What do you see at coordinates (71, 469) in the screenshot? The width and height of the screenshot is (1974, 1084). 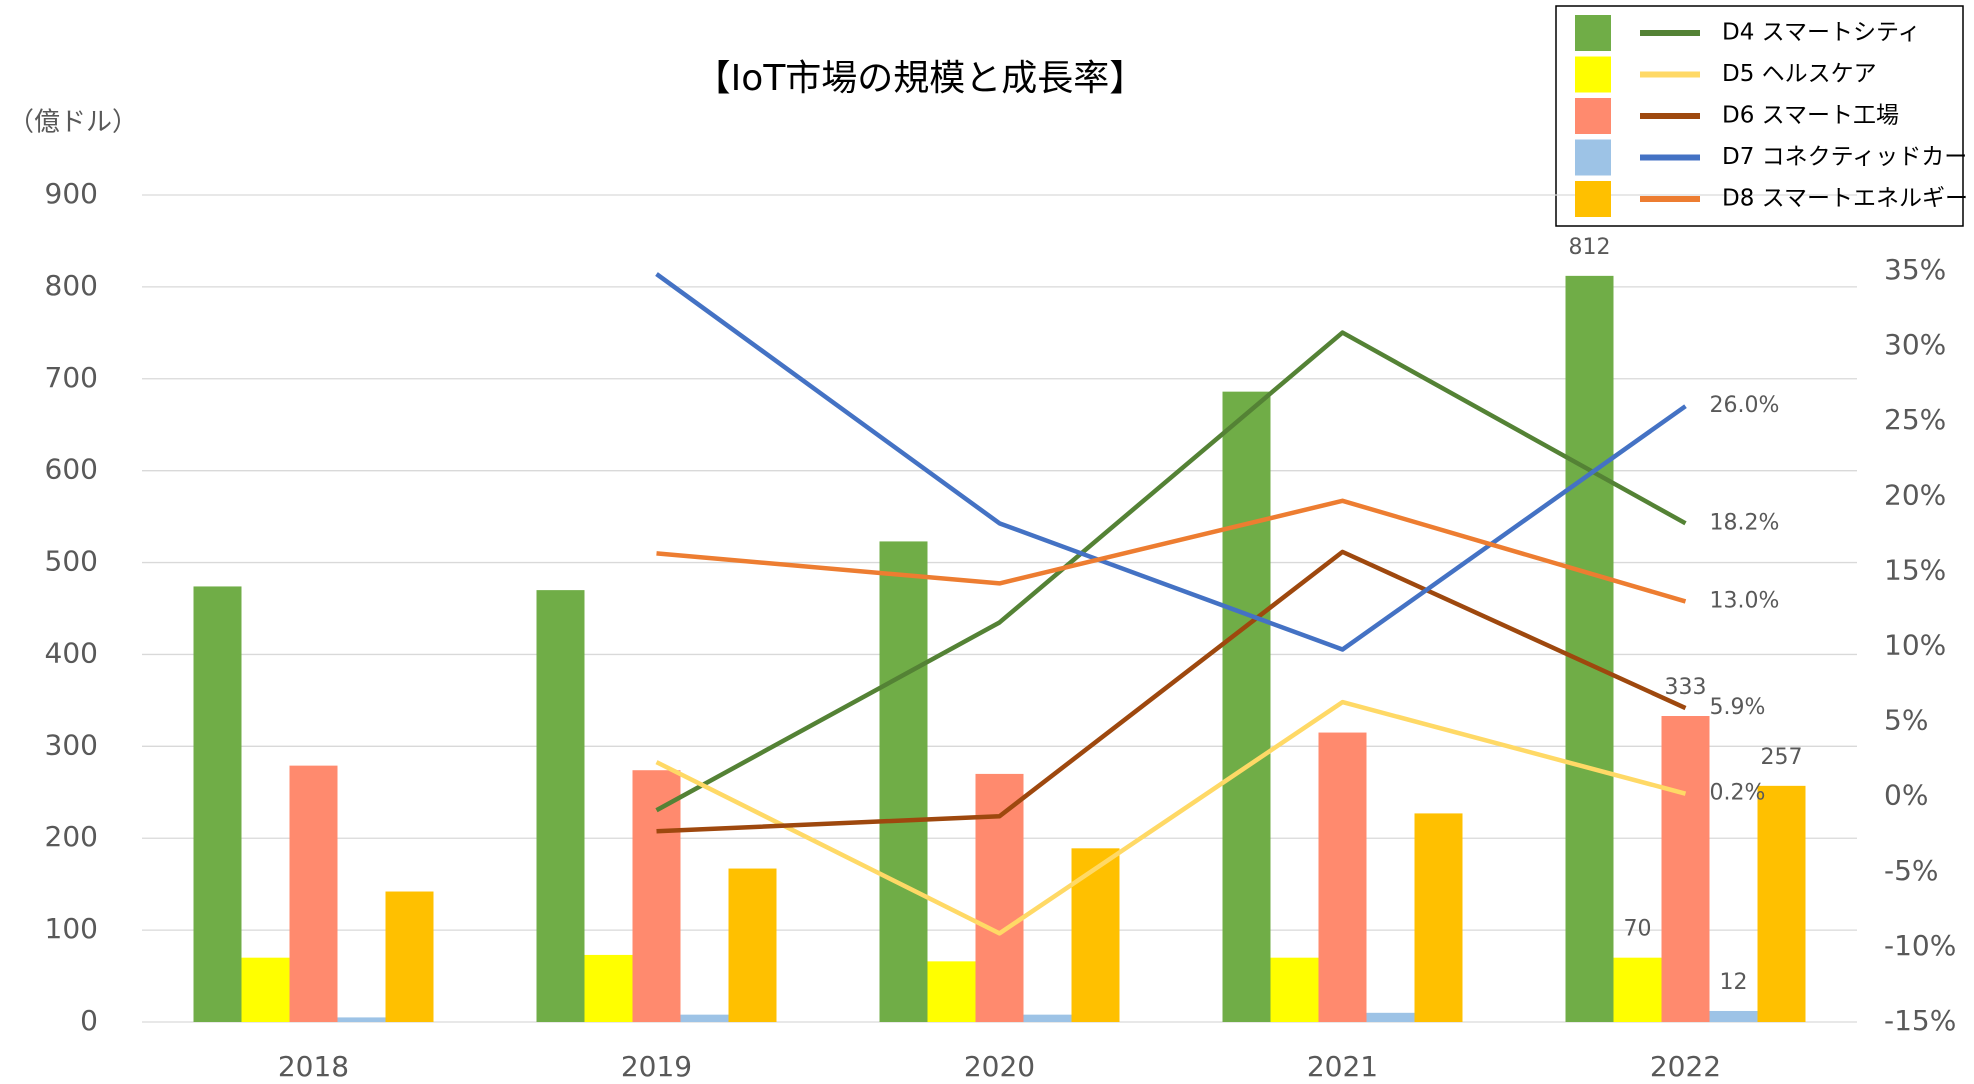 I see `y-tick-label: 600` at bounding box center [71, 469].